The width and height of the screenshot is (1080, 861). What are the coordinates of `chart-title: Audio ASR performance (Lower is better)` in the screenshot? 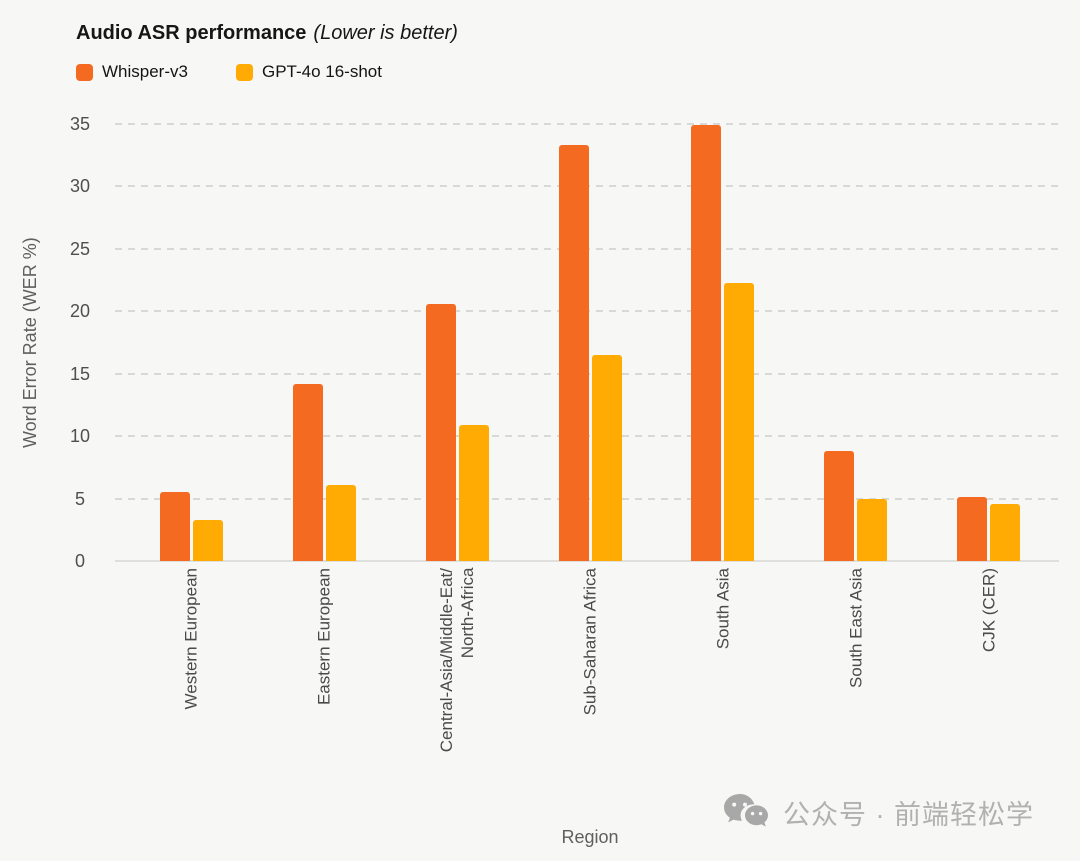 It's located at (267, 33).